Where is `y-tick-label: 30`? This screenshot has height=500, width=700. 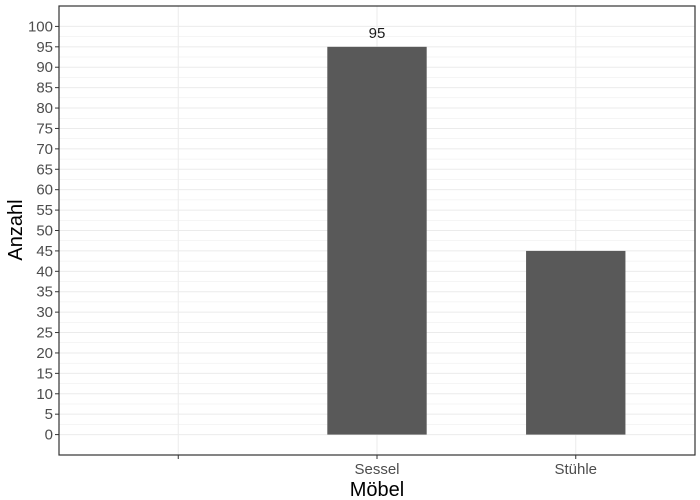 y-tick-label: 30 is located at coordinates (44, 312).